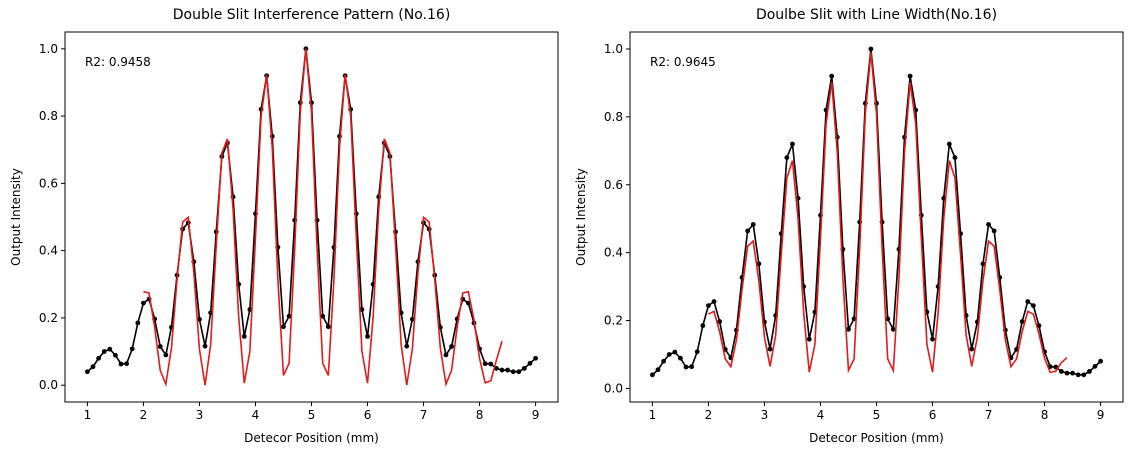 The image size is (1134, 456). I want to click on x-tick-label: 9, so click(1101, 415).